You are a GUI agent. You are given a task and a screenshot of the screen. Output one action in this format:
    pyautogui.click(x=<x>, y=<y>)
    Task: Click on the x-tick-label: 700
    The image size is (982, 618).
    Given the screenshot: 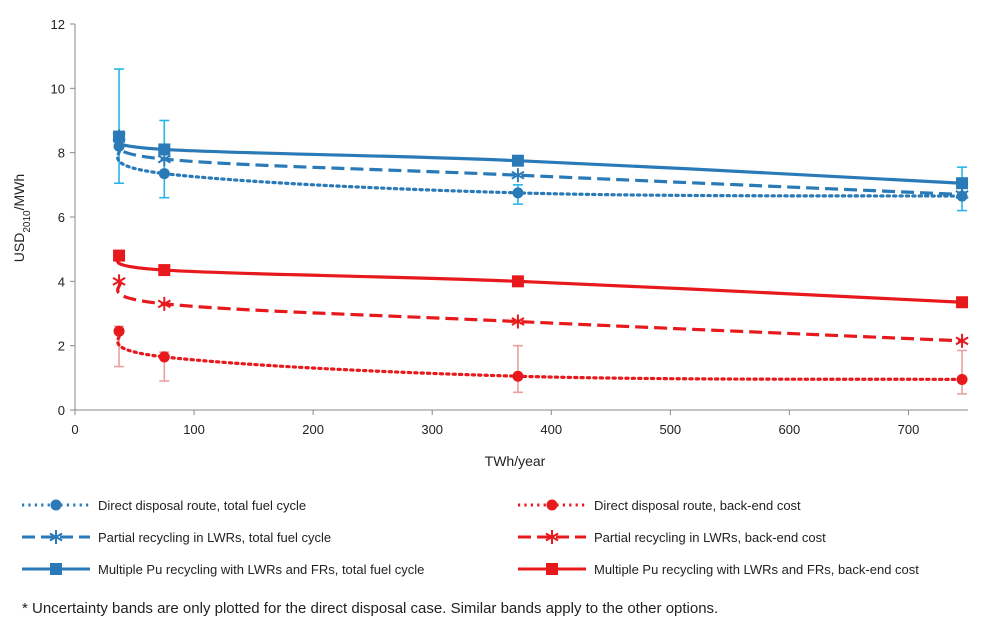 What is the action you would take?
    pyautogui.click(x=909, y=429)
    